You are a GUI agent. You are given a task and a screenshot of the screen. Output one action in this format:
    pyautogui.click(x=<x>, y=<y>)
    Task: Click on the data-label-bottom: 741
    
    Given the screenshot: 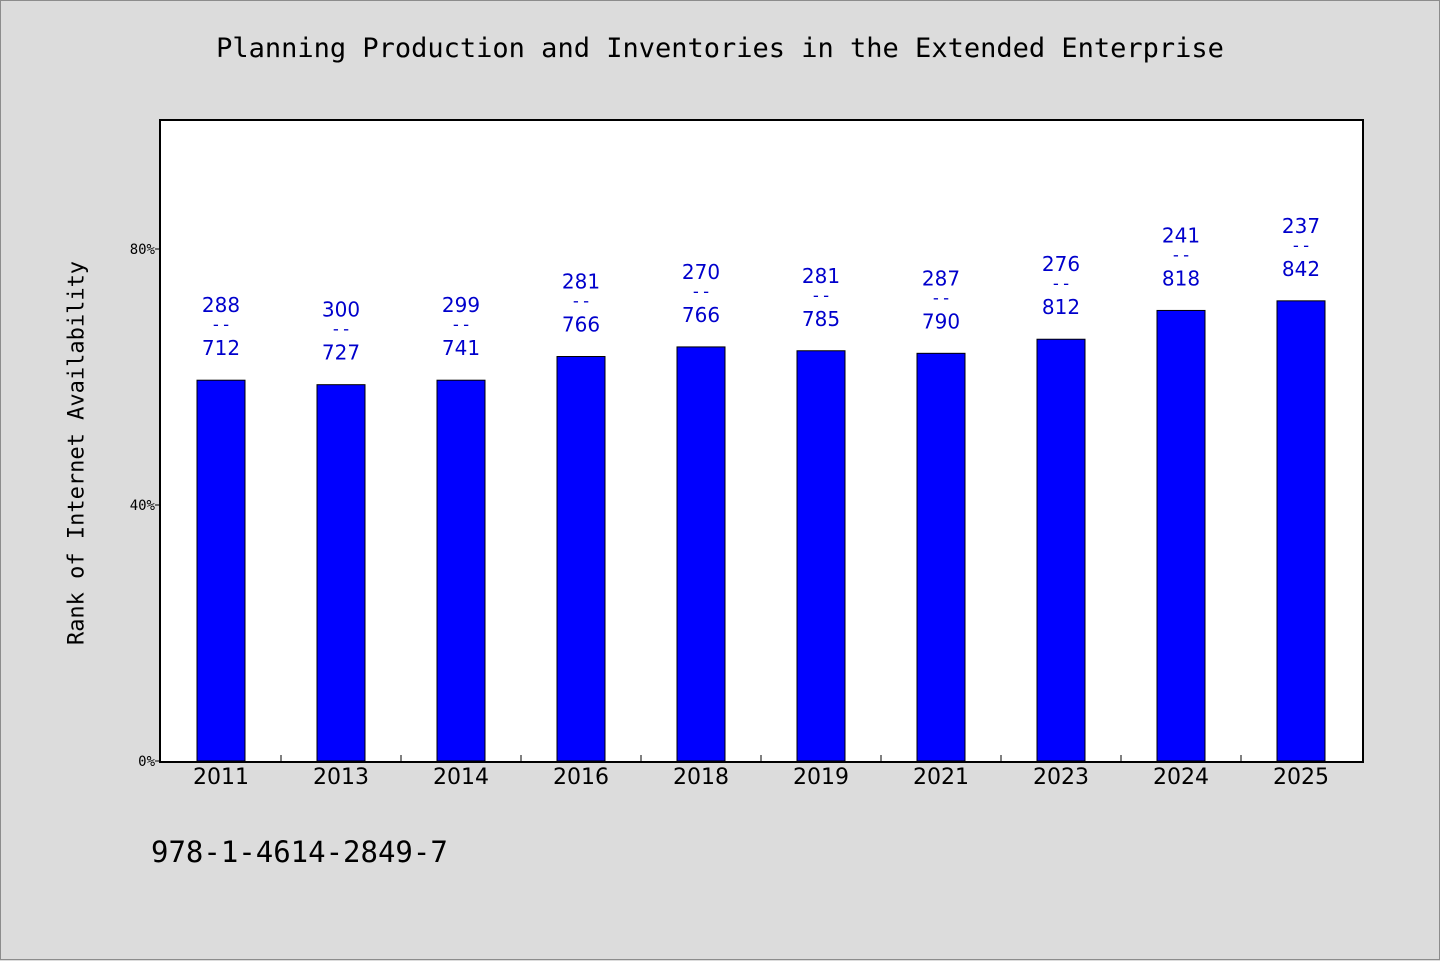 What is the action you would take?
    pyautogui.click(x=461, y=348)
    